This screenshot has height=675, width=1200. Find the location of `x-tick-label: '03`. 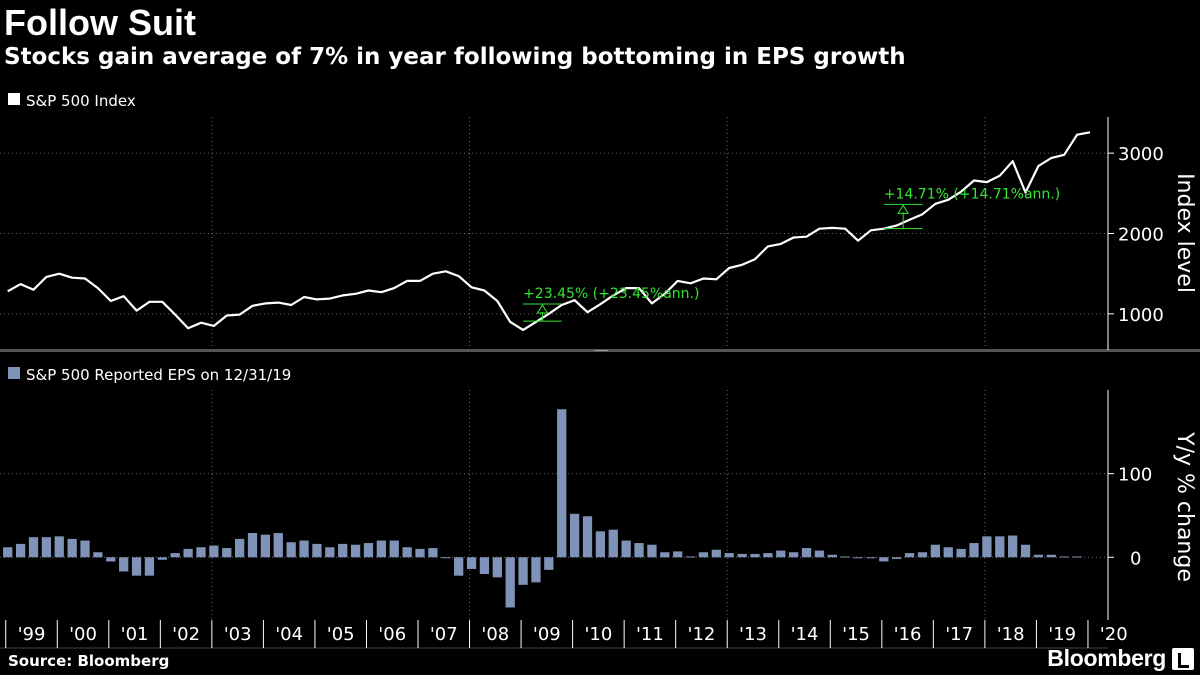

x-tick-label: '03 is located at coordinates (238, 634).